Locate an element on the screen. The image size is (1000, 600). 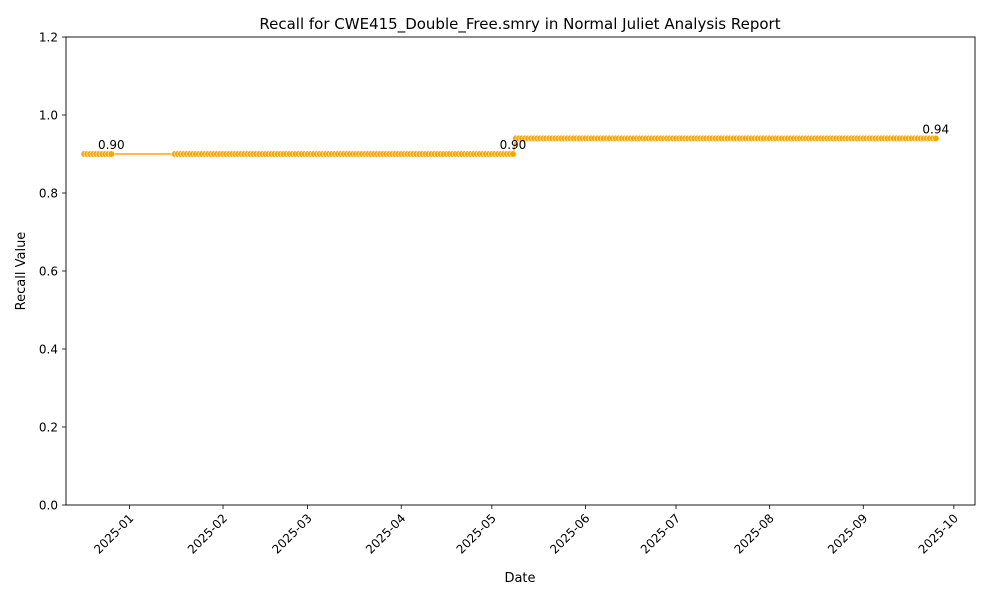
x-tick-label: 2025-03 is located at coordinates (291, 533).